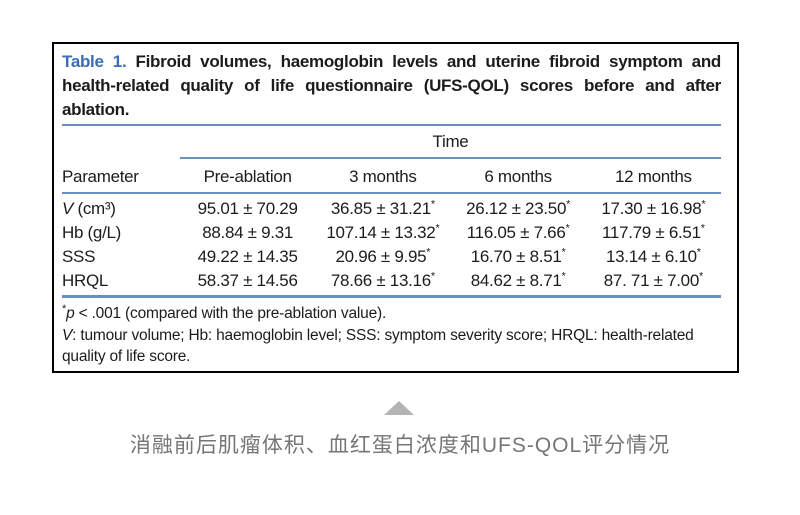  I want to click on col-header-12-months: 12 months, so click(653, 176).